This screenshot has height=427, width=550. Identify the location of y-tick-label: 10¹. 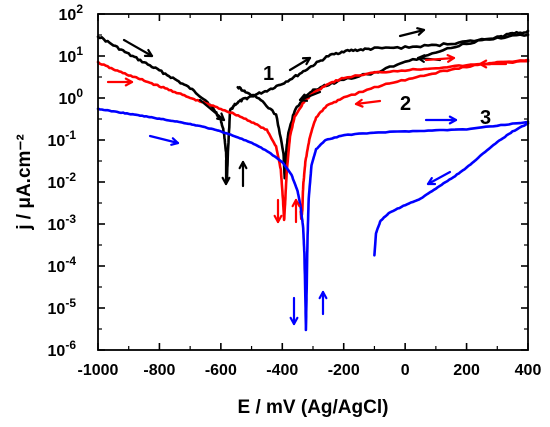
(71, 55).